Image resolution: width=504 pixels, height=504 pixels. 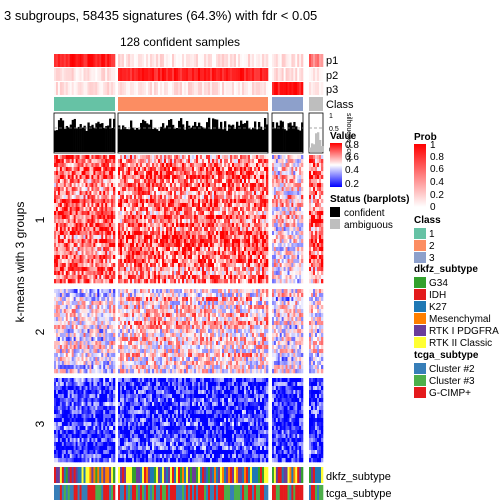 I want to click on tcga-cell, so click(x=96, y=492).